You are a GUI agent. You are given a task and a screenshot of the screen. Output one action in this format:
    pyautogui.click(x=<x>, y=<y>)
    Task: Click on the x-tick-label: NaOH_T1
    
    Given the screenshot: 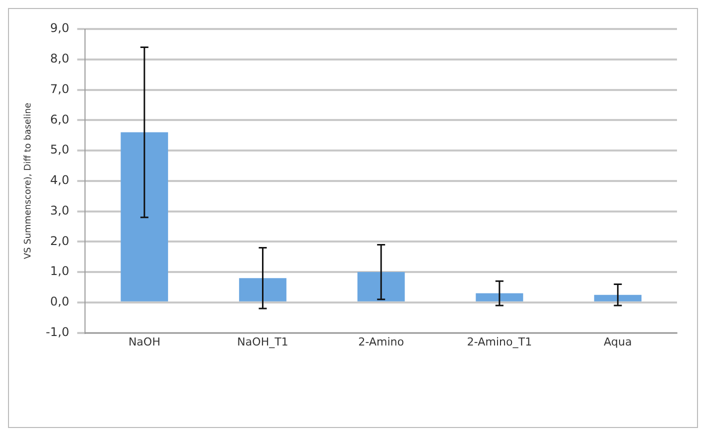 What is the action you would take?
    pyautogui.click(x=262, y=341)
    